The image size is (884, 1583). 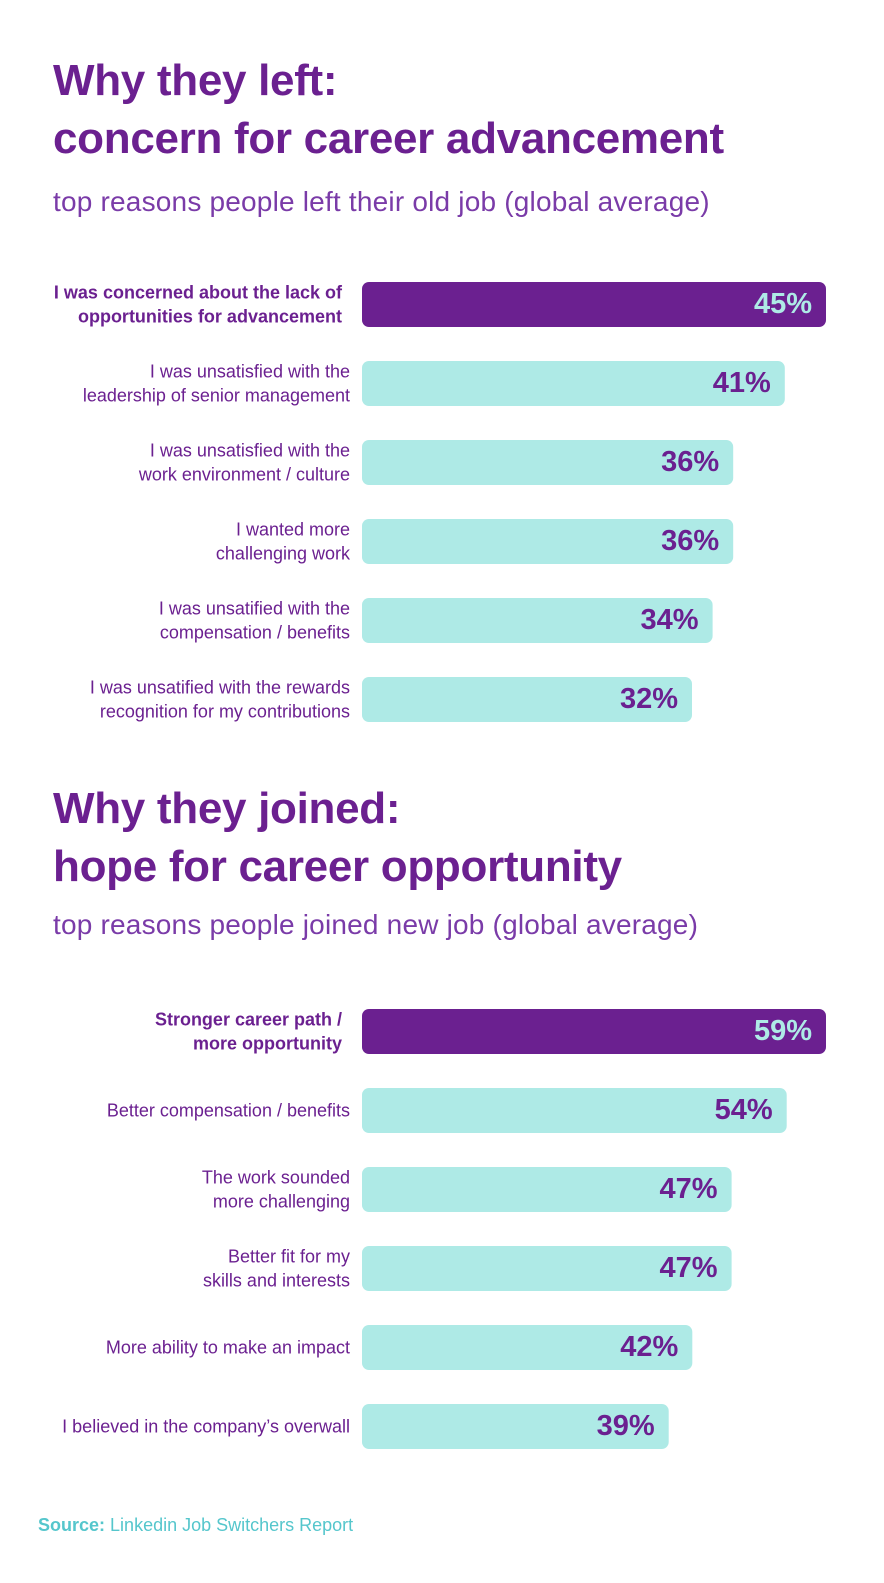 I want to click on source-label: Source:, so click(x=72, y=1525).